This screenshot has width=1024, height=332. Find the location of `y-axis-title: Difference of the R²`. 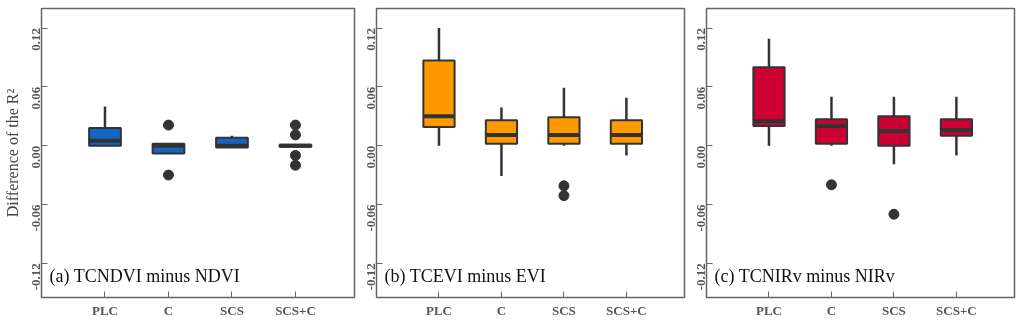

y-axis-title: Difference of the R² is located at coordinates (12, 153).